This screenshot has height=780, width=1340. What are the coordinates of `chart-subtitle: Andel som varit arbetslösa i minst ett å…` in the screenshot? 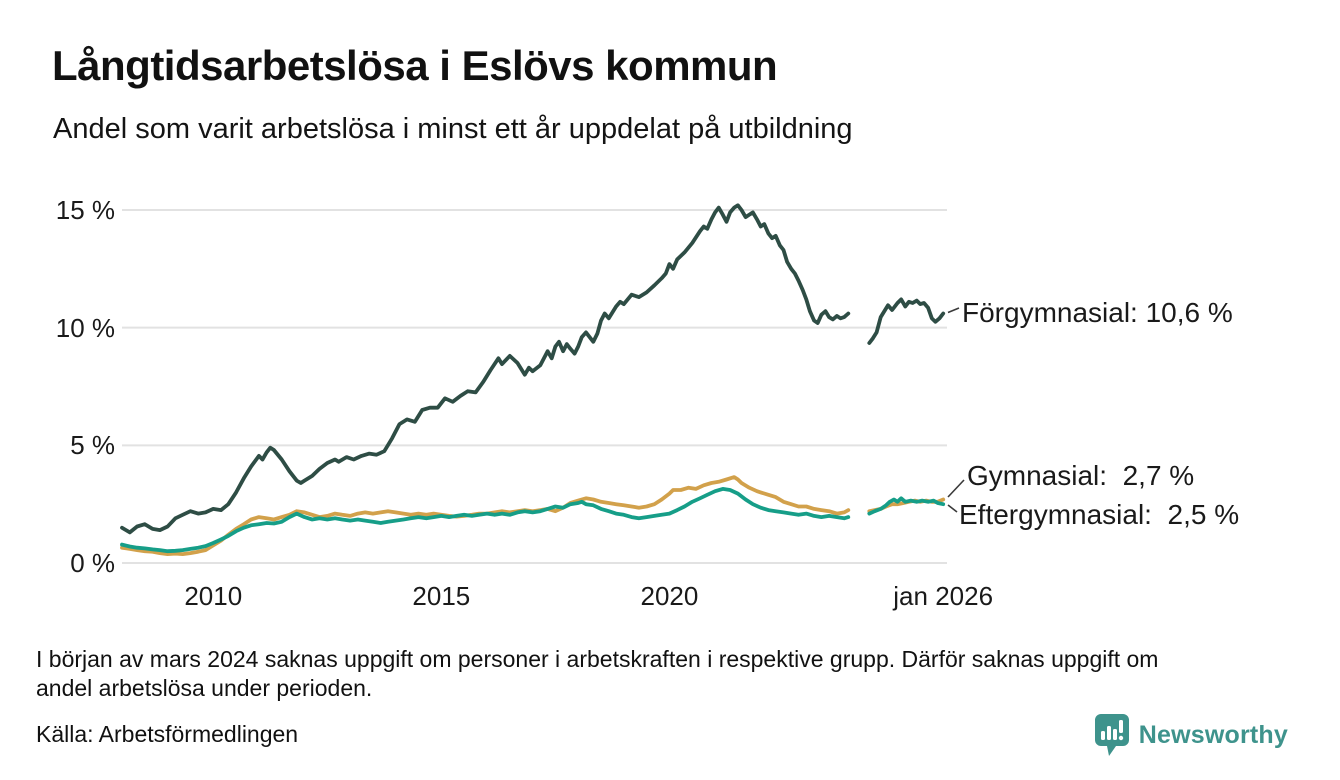 It's located at (453, 129).